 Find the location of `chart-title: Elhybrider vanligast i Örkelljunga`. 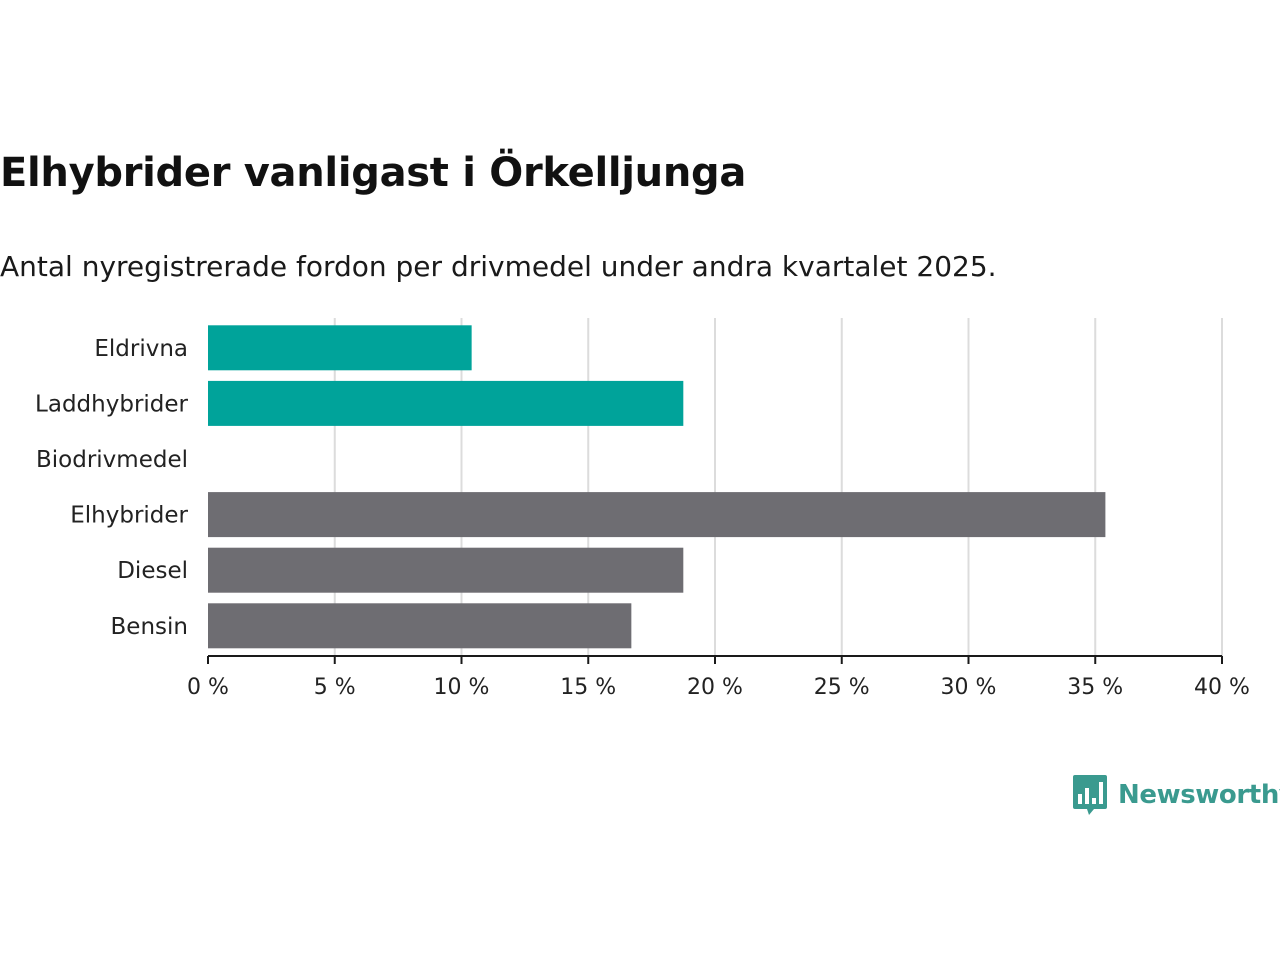

chart-title: Elhybrider vanligast i Örkelljunga is located at coordinates (373, 173).